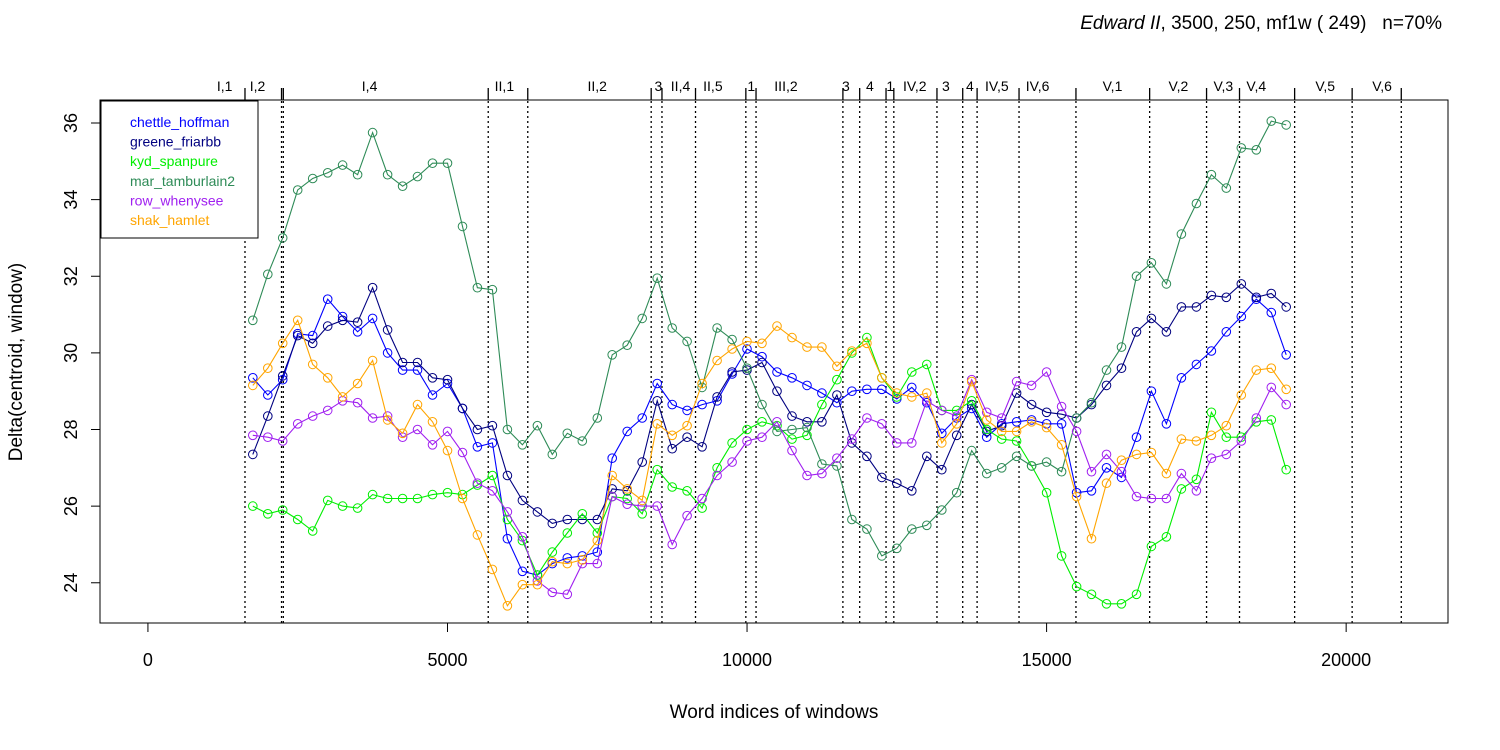  Describe the element at coordinates (174, 161) in the screenshot. I see `legend-entry-kyd_spanpure: kyd_spanpure` at that location.